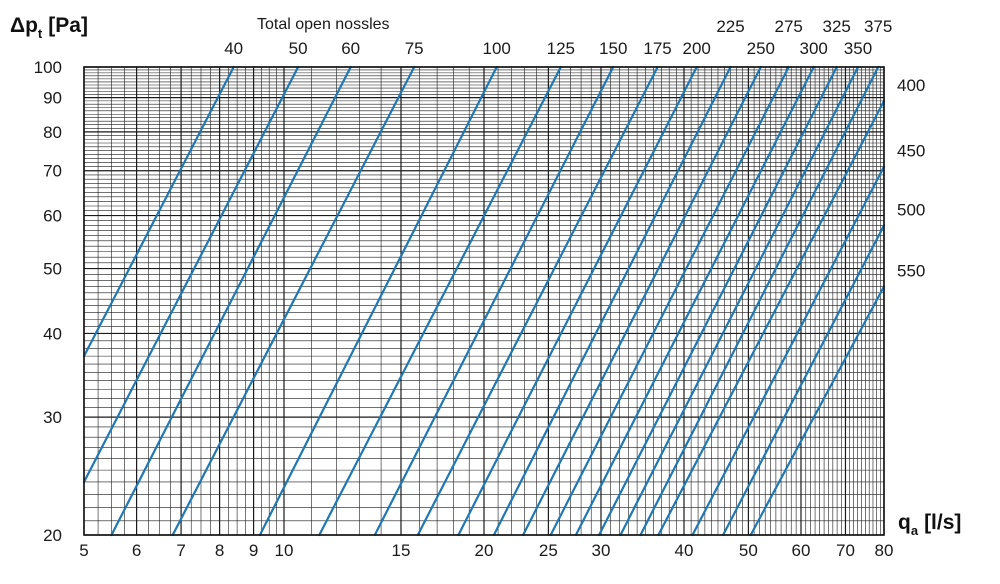 The width and height of the screenshot is (1000, 584). Describe the element at coordinates (52, 171) in the screenshot. I see `y-tick-label: 70` at that location.